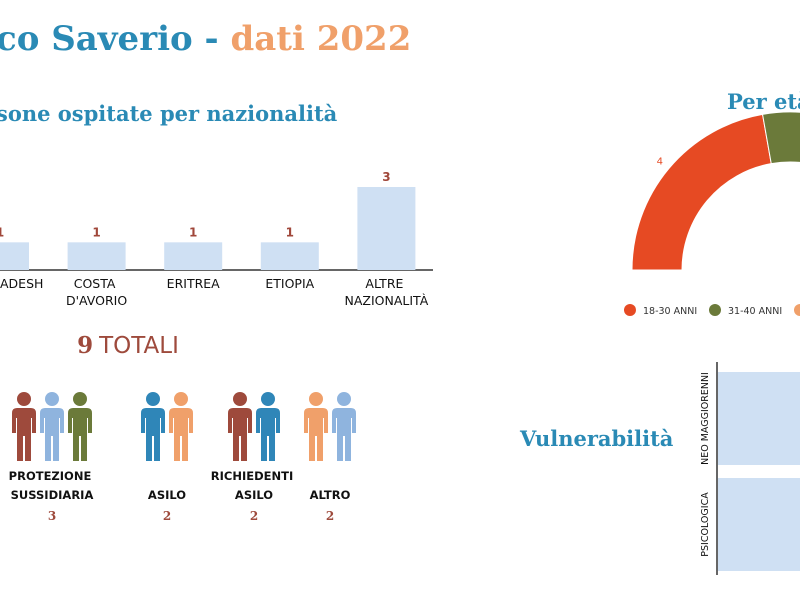 This screenshot has width=800, height=600. What do you see at coordinates (320, 39) in the screenshot?
I see `title-year: dati 2022` at bounding box center [320, 39].